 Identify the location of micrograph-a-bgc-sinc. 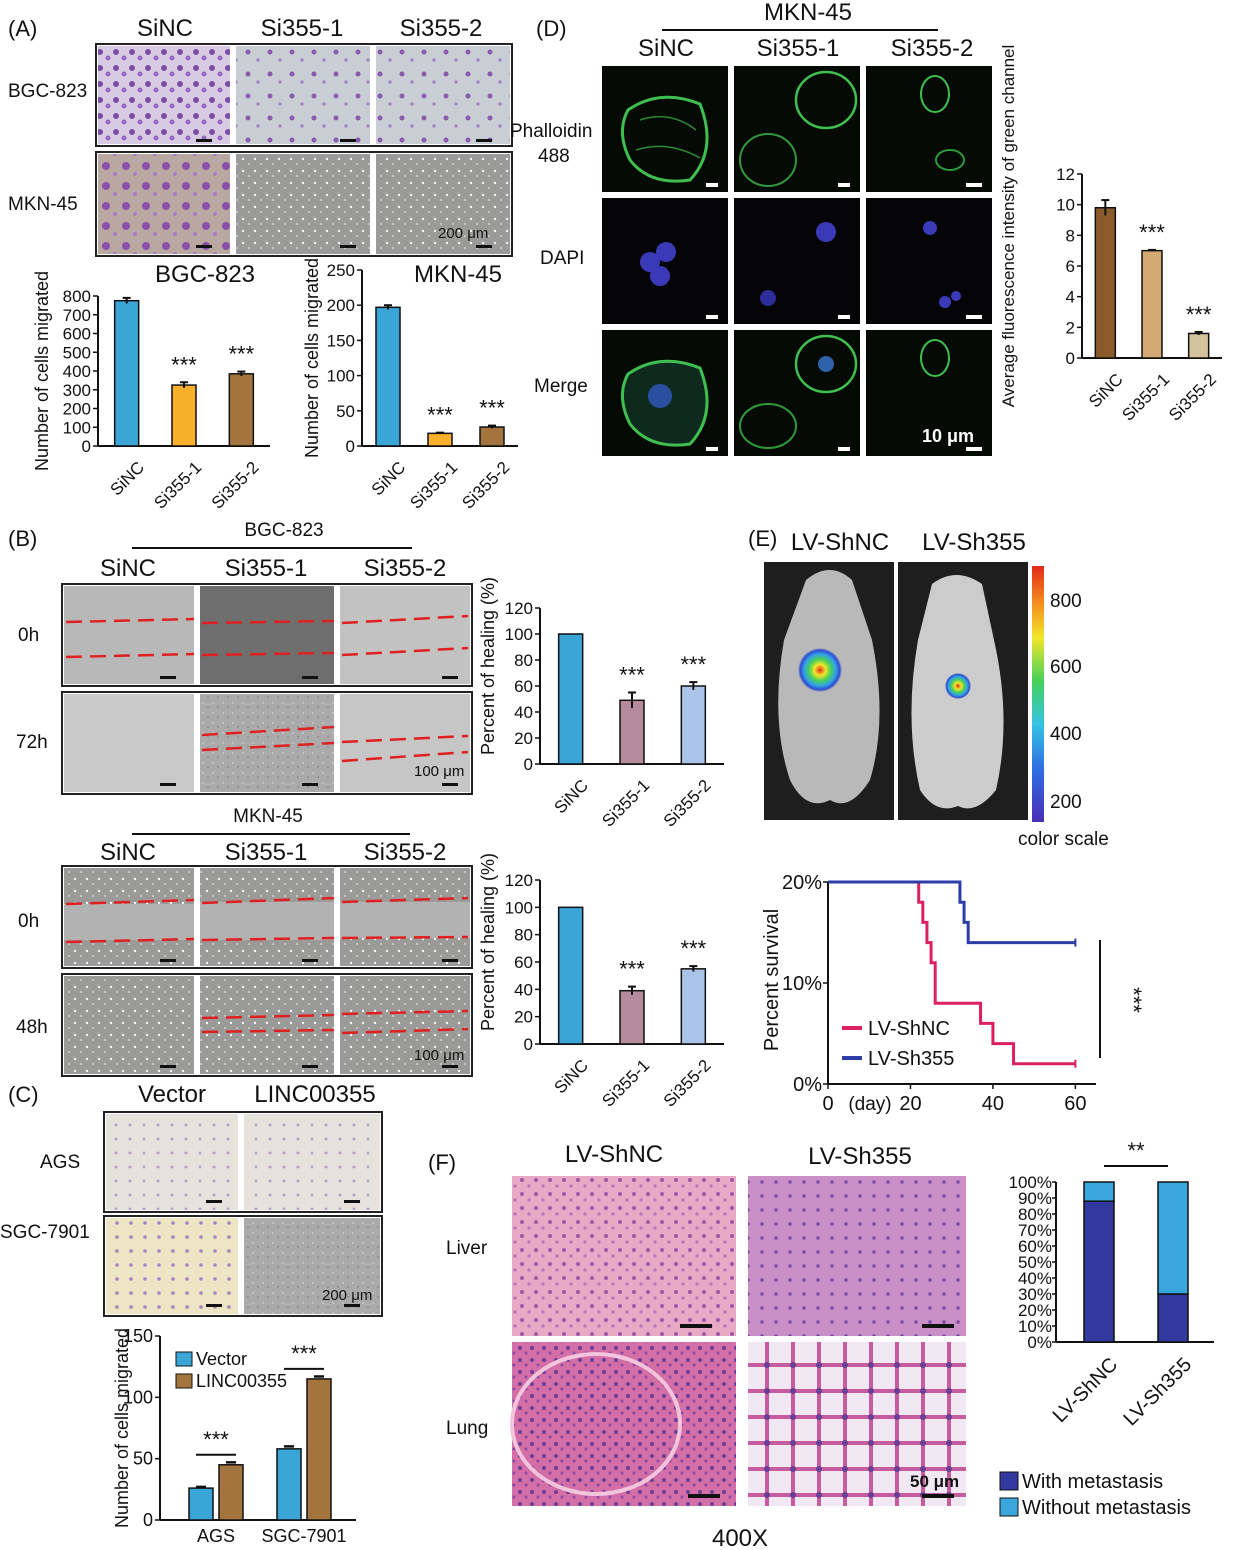
(164, 95).